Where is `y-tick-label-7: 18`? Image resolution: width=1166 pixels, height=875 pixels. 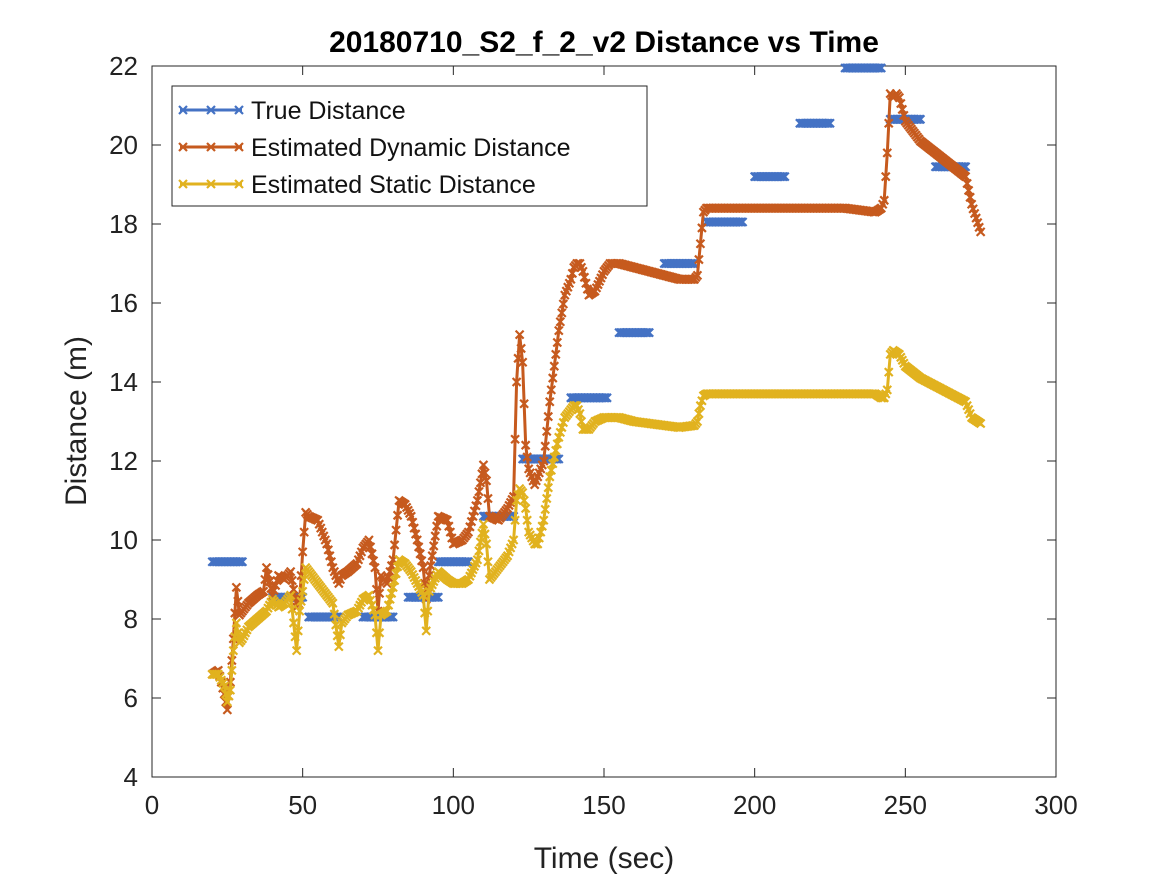
y-tick-label-7: 18 is located at coordinates (123, 224).